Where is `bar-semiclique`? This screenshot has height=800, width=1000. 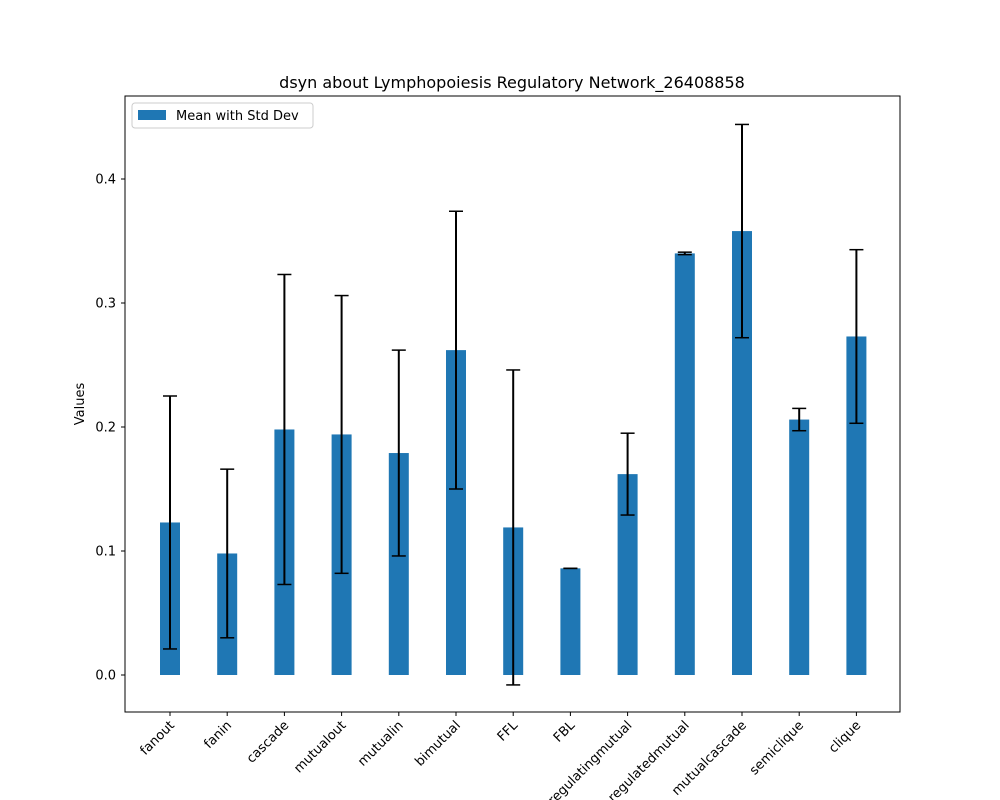
bar-semiclique is located at coordinates (799, 547).